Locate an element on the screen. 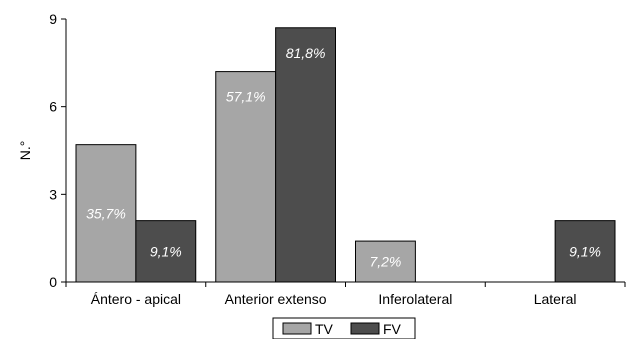 This screenshot has width=633, height=339. data-label: 57,1% is located at coordinates (246, 97).